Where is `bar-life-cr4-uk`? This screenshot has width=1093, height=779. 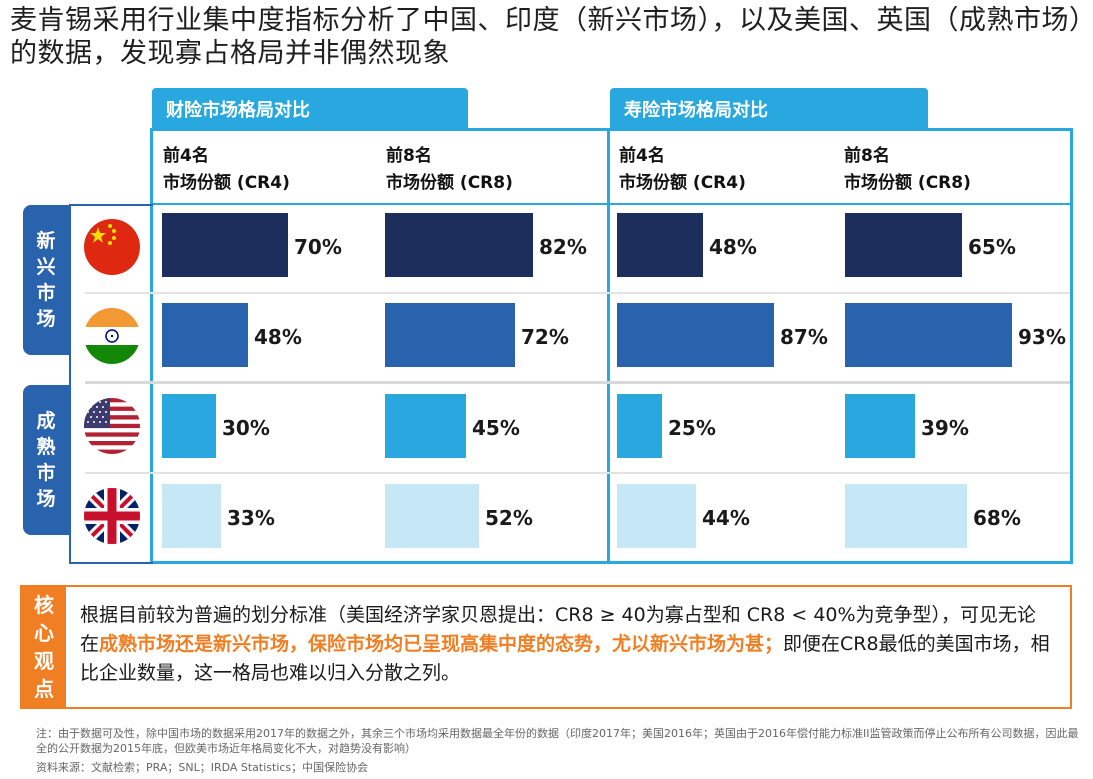 bar-life-cr4-uk is located at coordinates (656, 516).